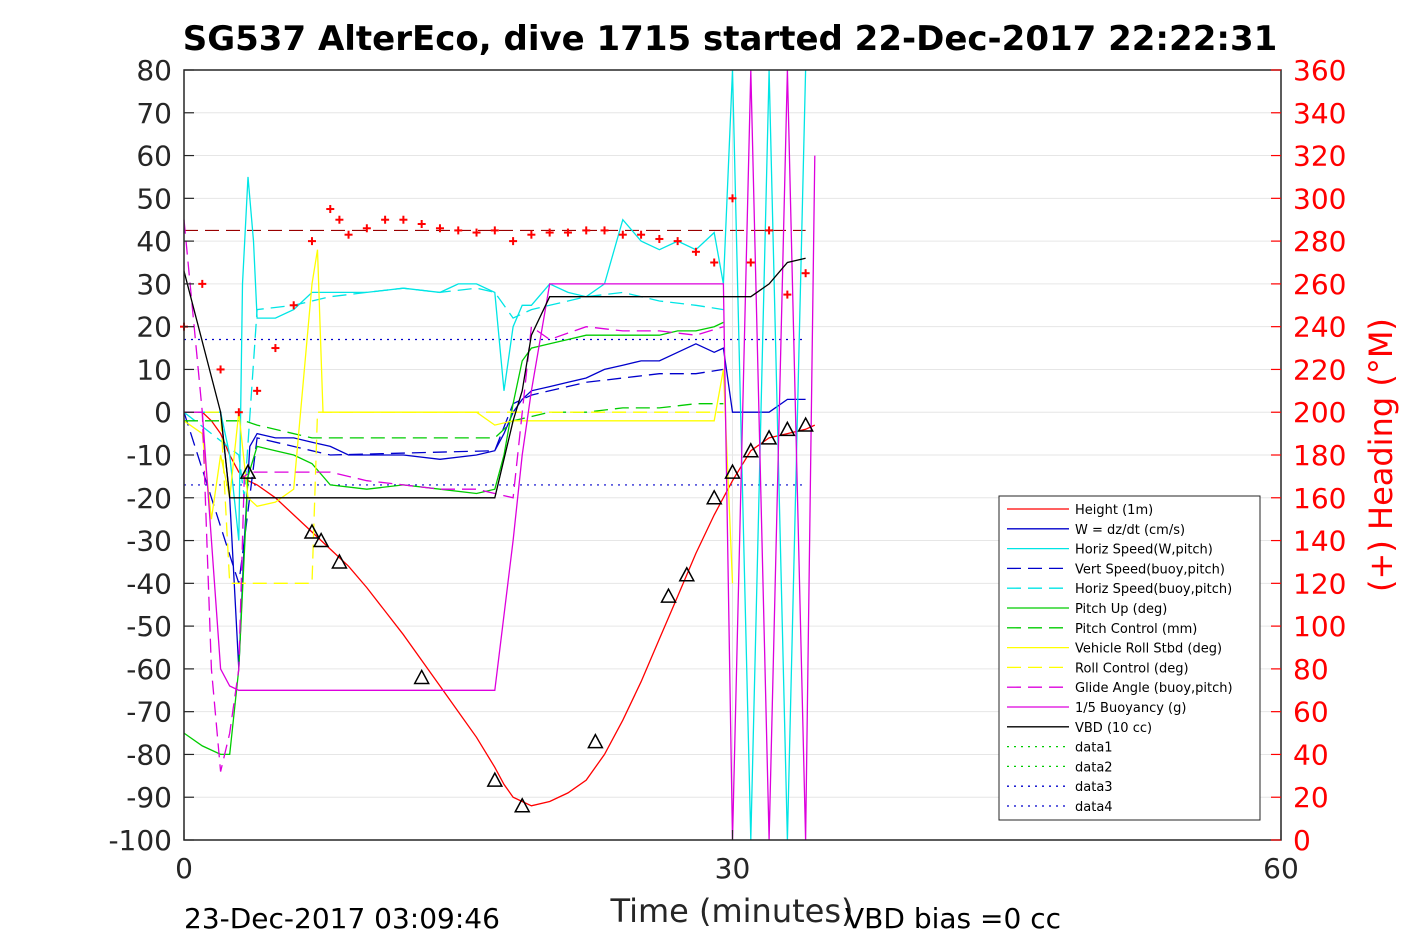  I want to click on y-tick-label: -90, so click(149, 797).